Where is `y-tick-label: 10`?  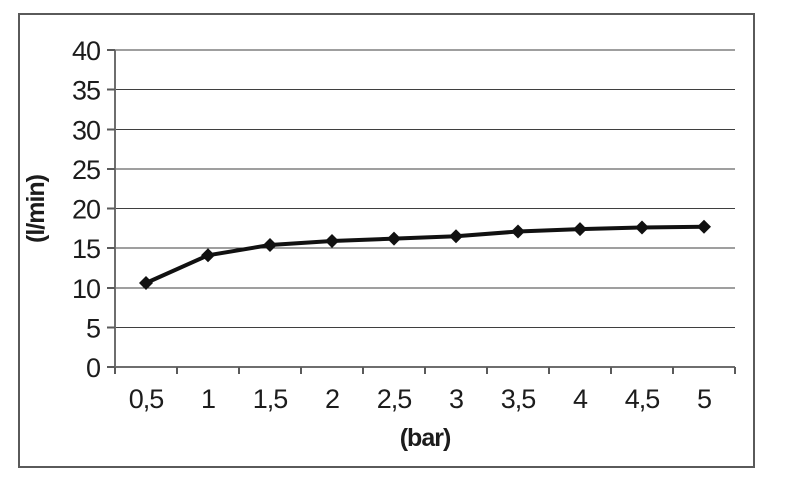 y-tick-label: 10 is located at coordinates (86, 289).